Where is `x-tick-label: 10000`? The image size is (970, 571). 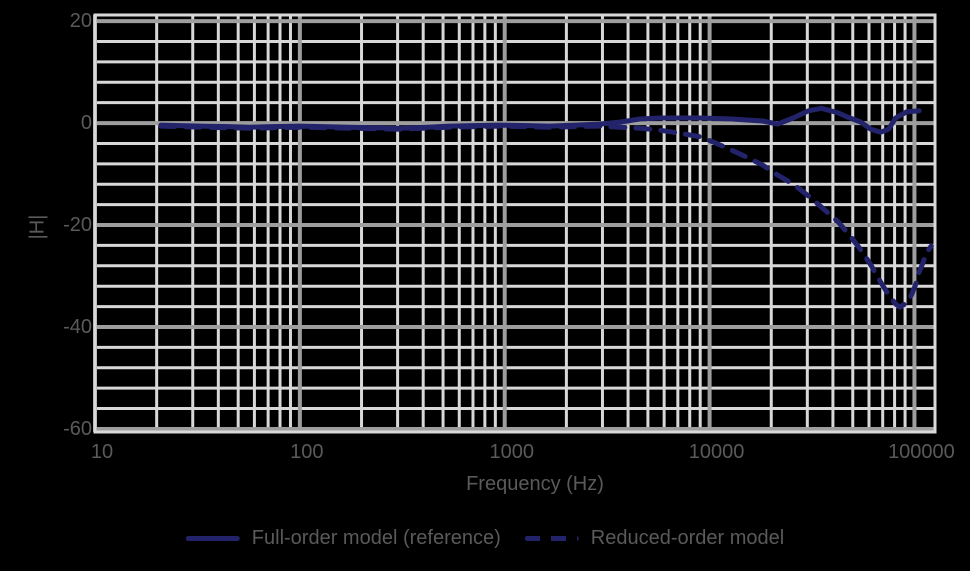 x-tick-label: 10000 is located at coordinates (716, 452).